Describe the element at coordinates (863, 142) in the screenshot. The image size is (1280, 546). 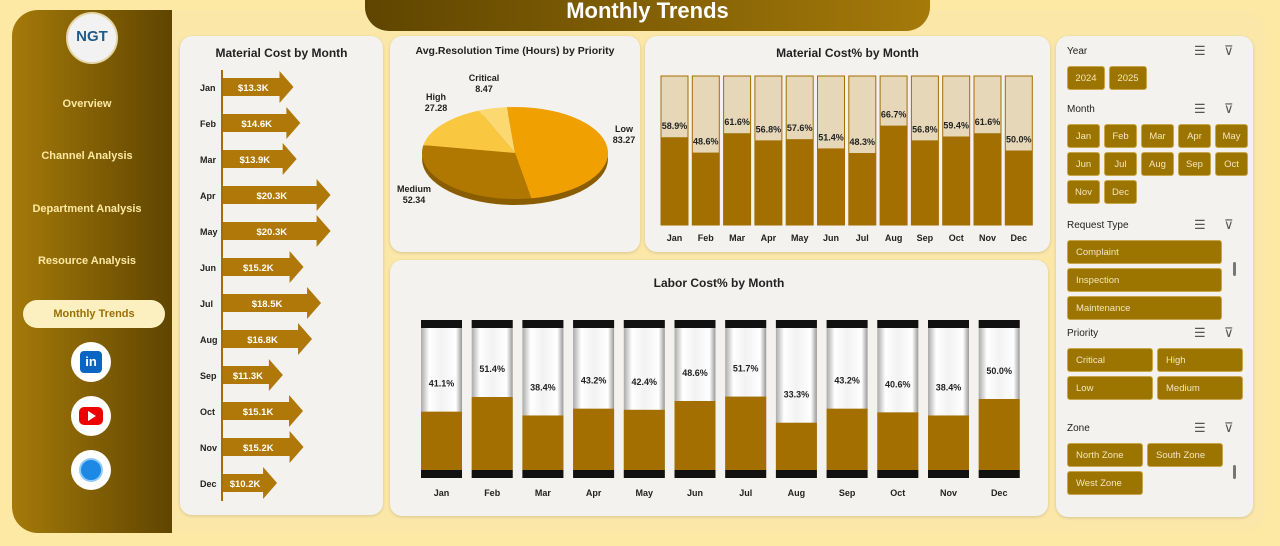
I see `data-label: 48.3%` at that location.